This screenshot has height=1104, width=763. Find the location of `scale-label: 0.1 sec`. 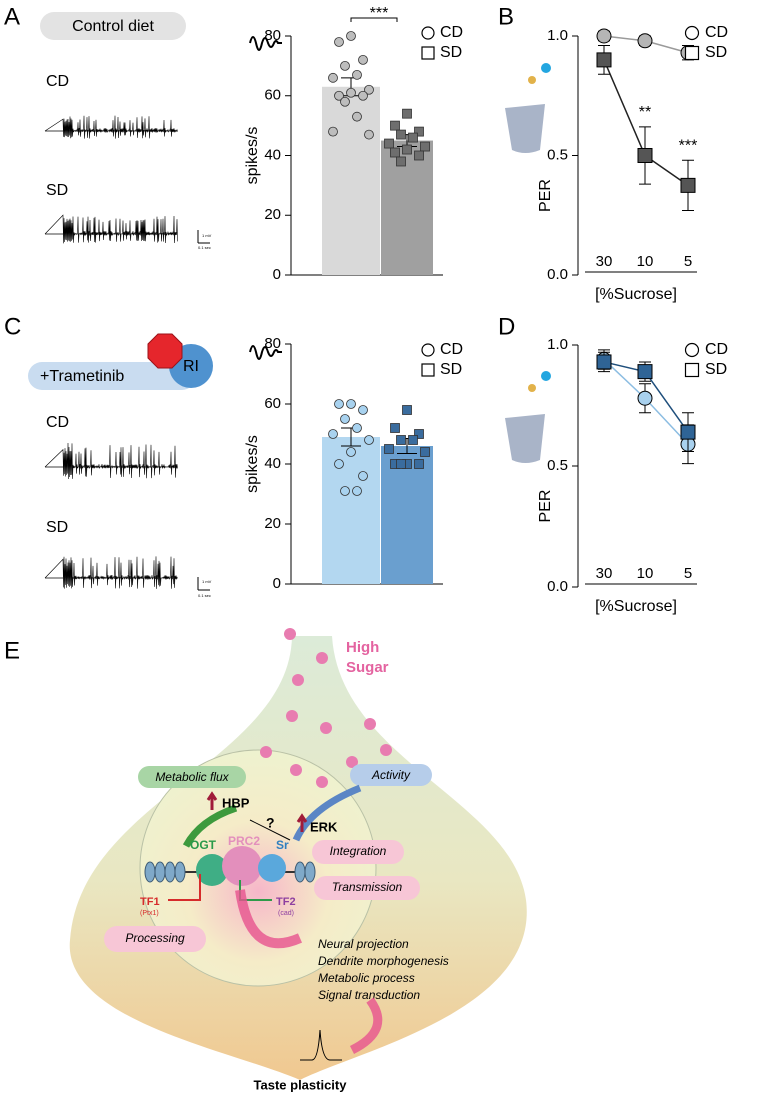

scale-label: 0.1 sec is located at coordinates (204, 595).